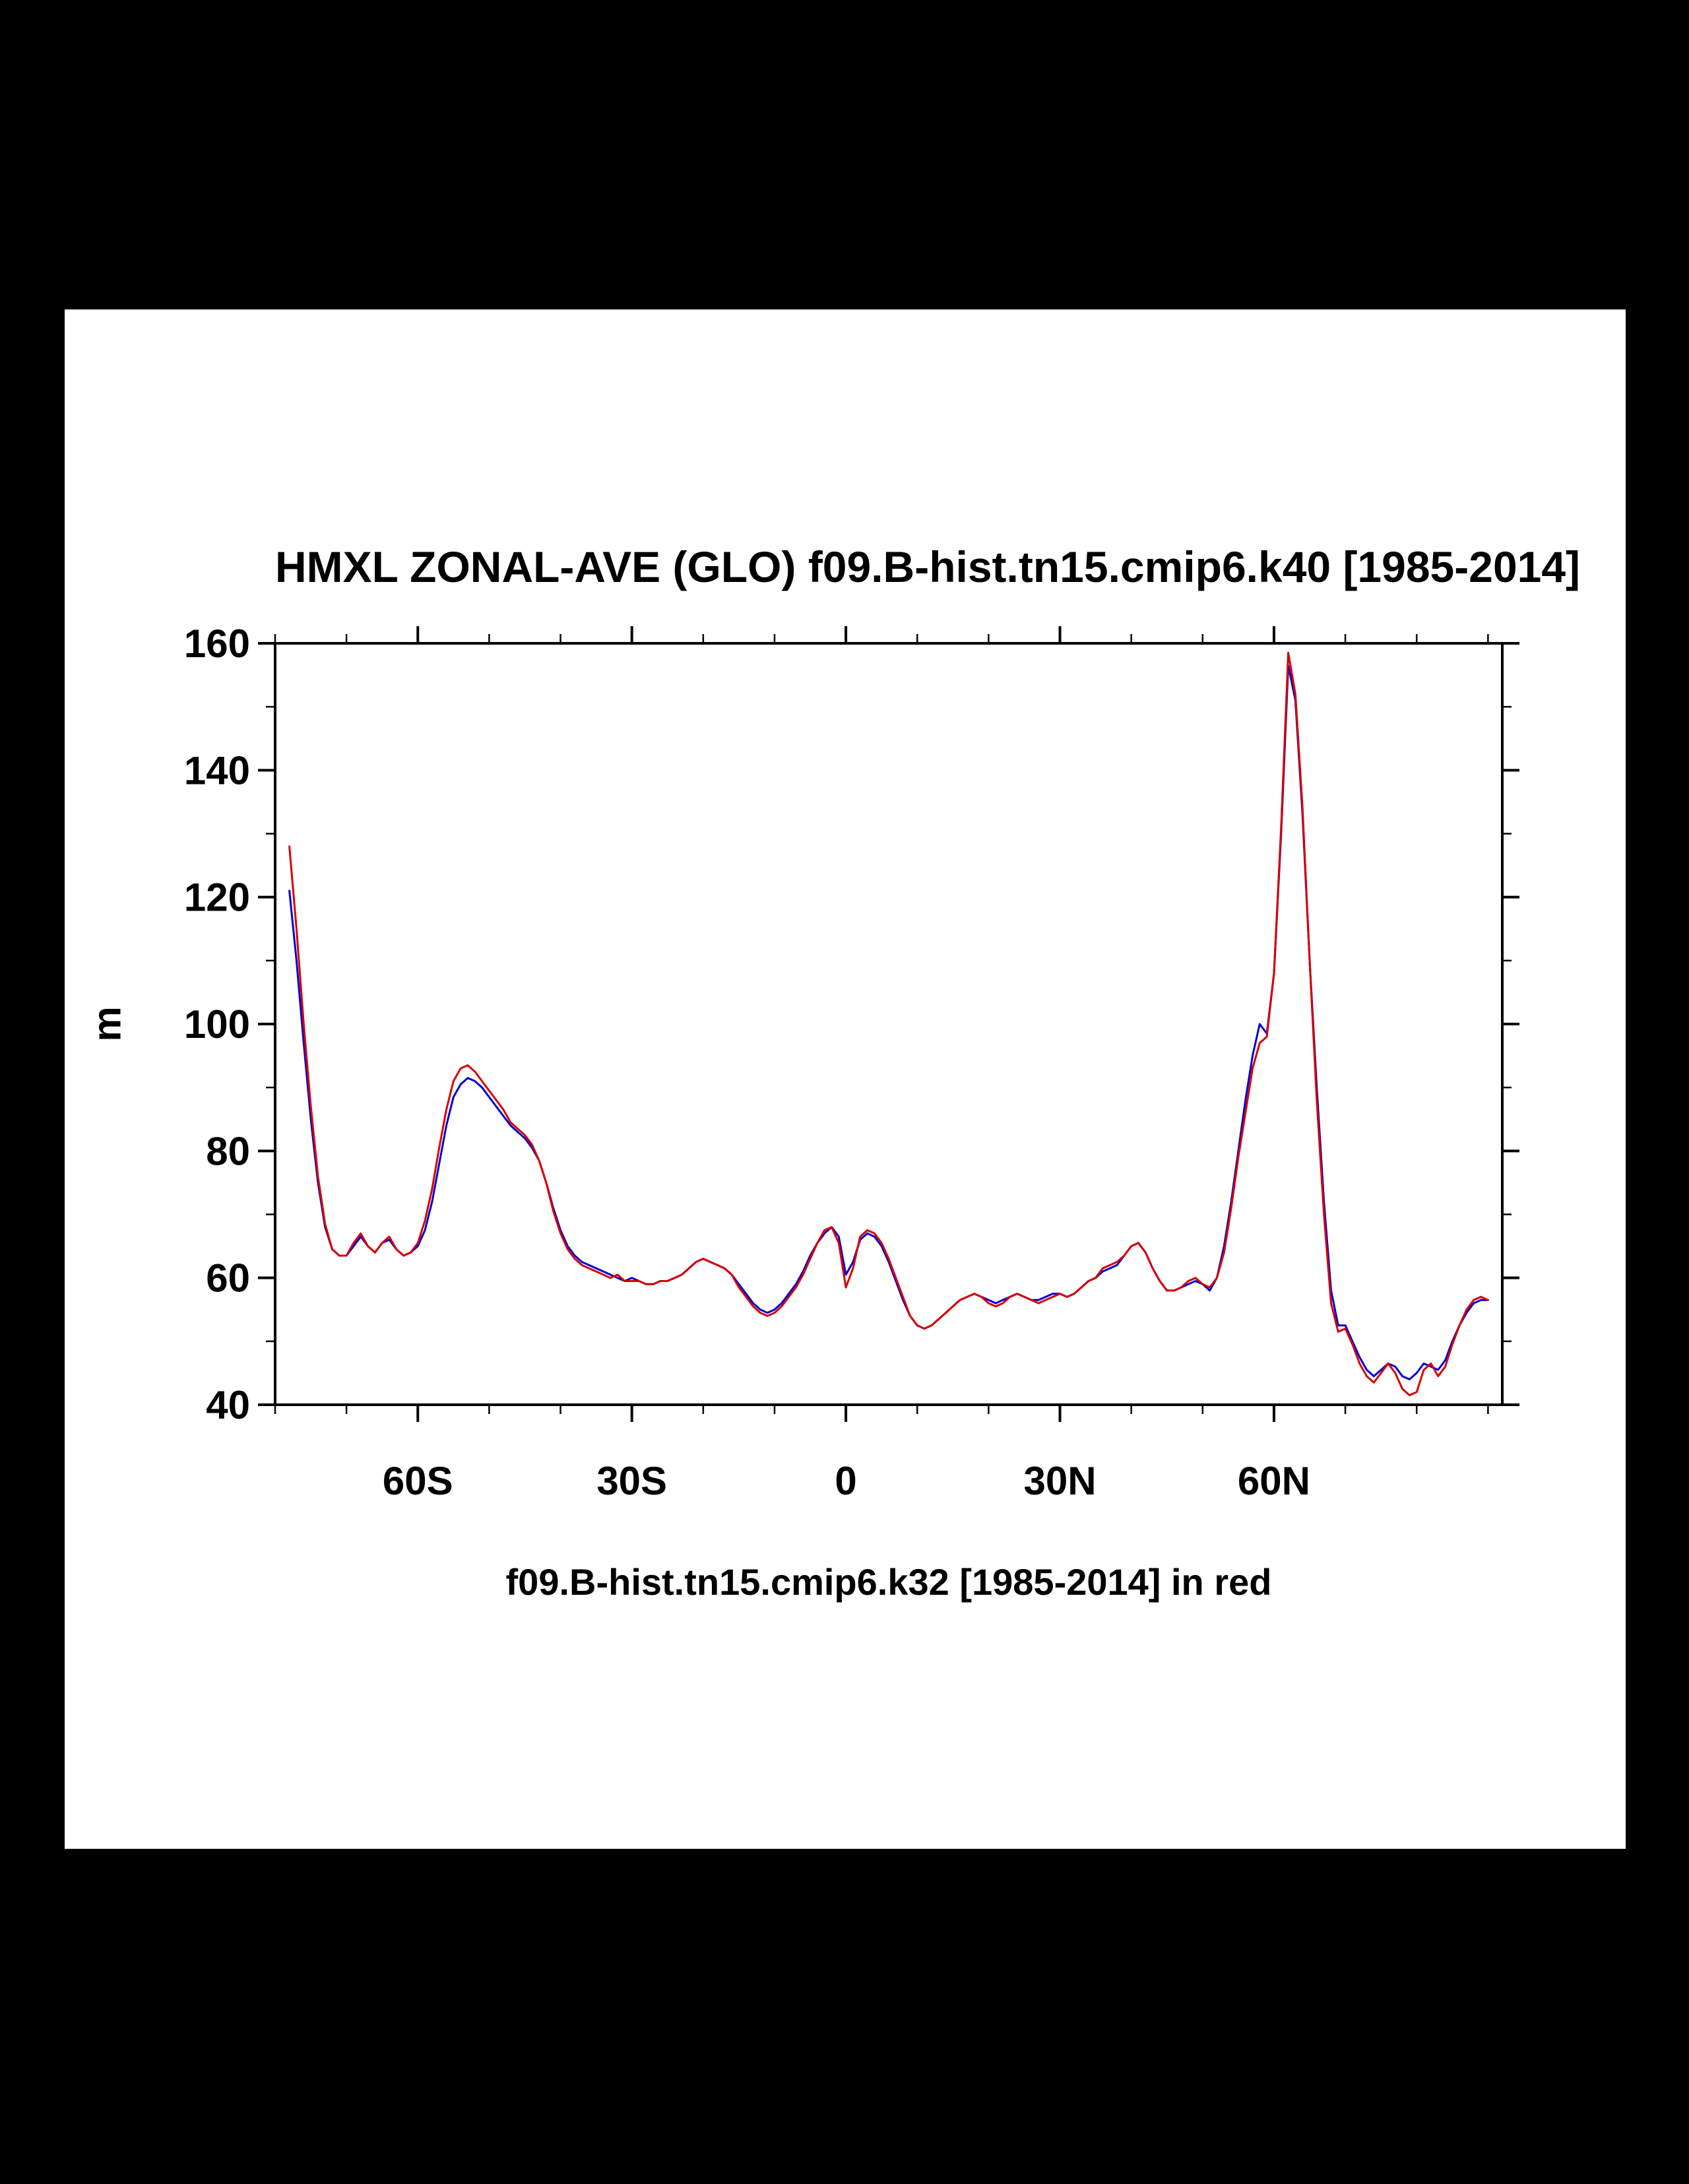 Image resolution: width=1689 pixels, height=2184 pixels. What do you see at coordinates (217, 898) in the screenshot?
I see `y-tick-label: 120` at bounding box center [217, 898].